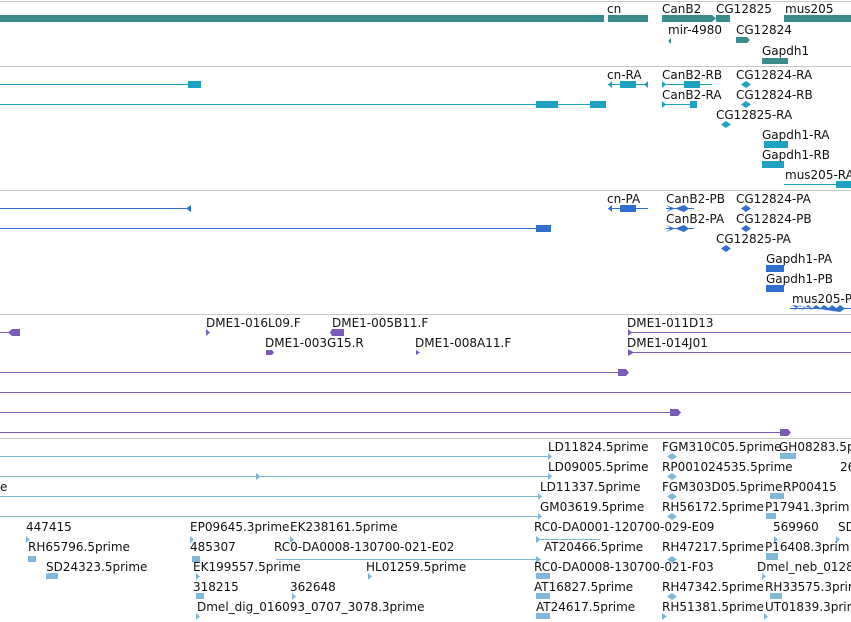 Image resolution: width=851 pixels, height=622 pixels. I want to click on transcript-label: CG12825-PA, so click(753, 239).